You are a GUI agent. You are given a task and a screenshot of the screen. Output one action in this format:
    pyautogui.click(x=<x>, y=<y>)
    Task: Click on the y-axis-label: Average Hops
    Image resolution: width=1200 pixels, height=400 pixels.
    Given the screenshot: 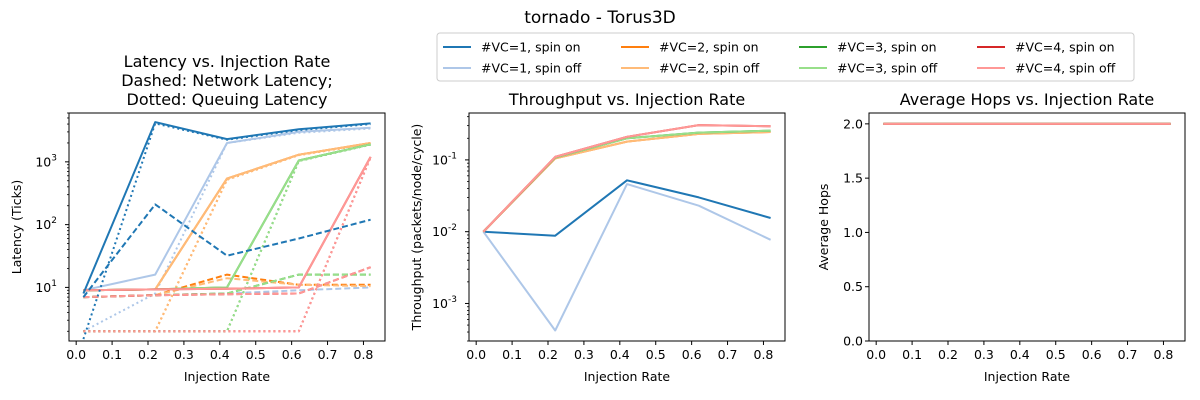 What is the action you would take?
    pyautogui.click(x=823, y=227)
    